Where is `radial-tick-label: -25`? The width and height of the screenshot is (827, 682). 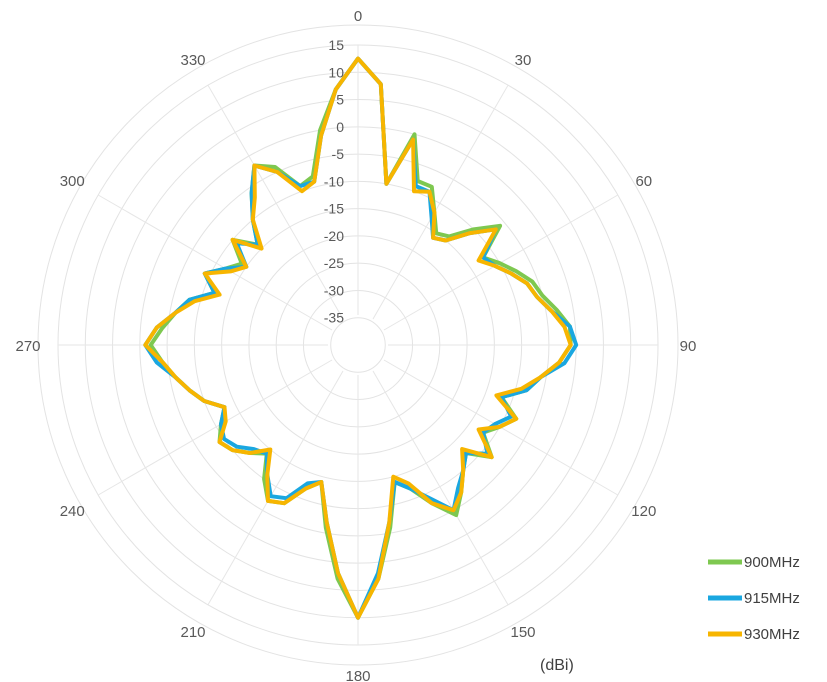 radial-tick-label: -25 is located at coordinates (334, 263).